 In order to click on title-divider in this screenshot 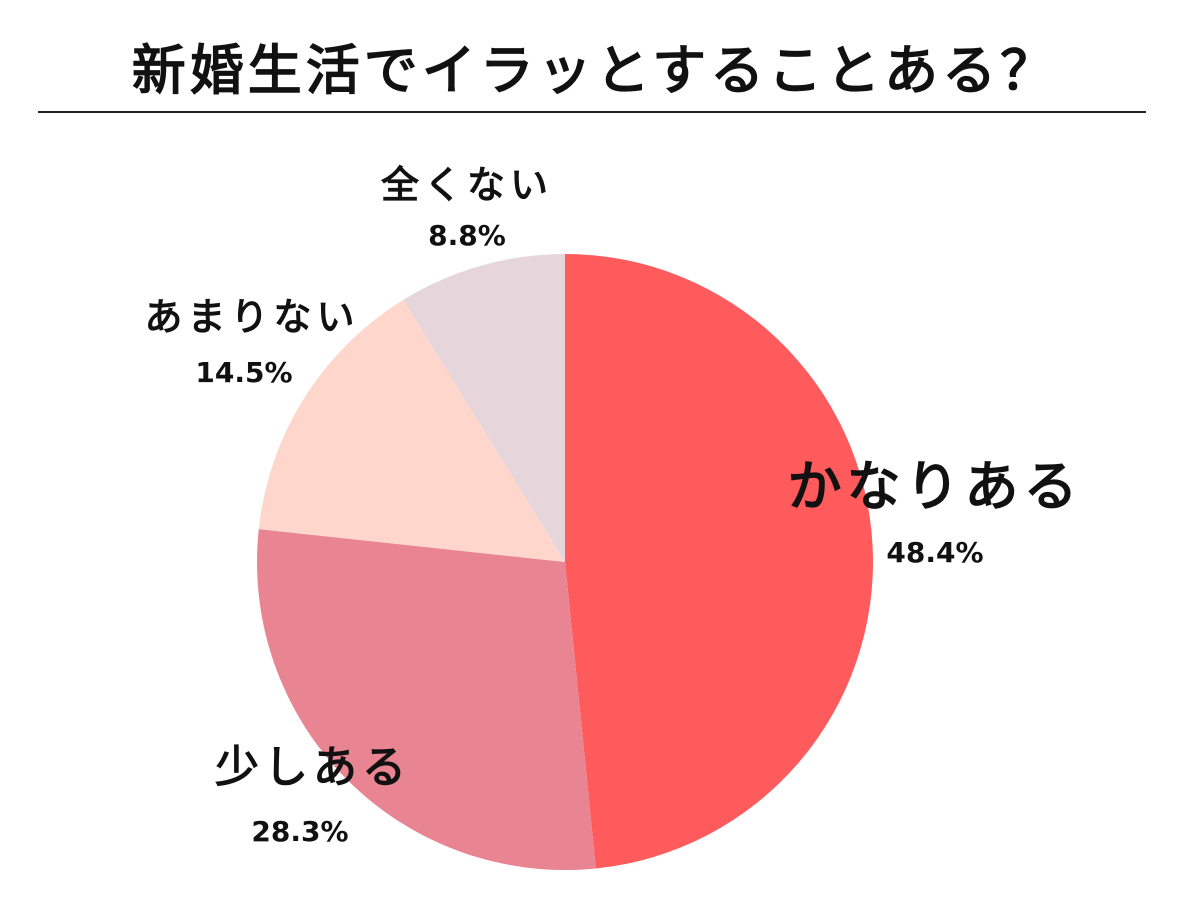, I will do `click(592, 112)`.